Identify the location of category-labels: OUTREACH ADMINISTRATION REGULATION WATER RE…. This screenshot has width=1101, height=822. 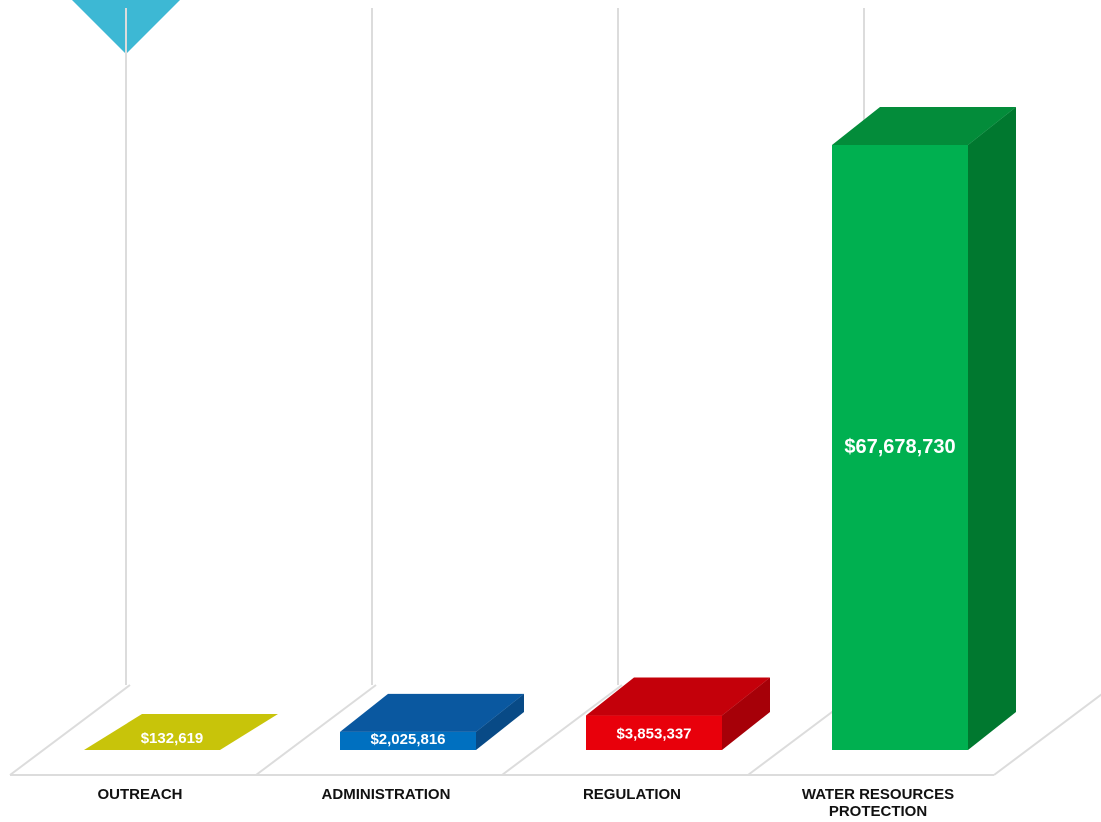
(526, 803).